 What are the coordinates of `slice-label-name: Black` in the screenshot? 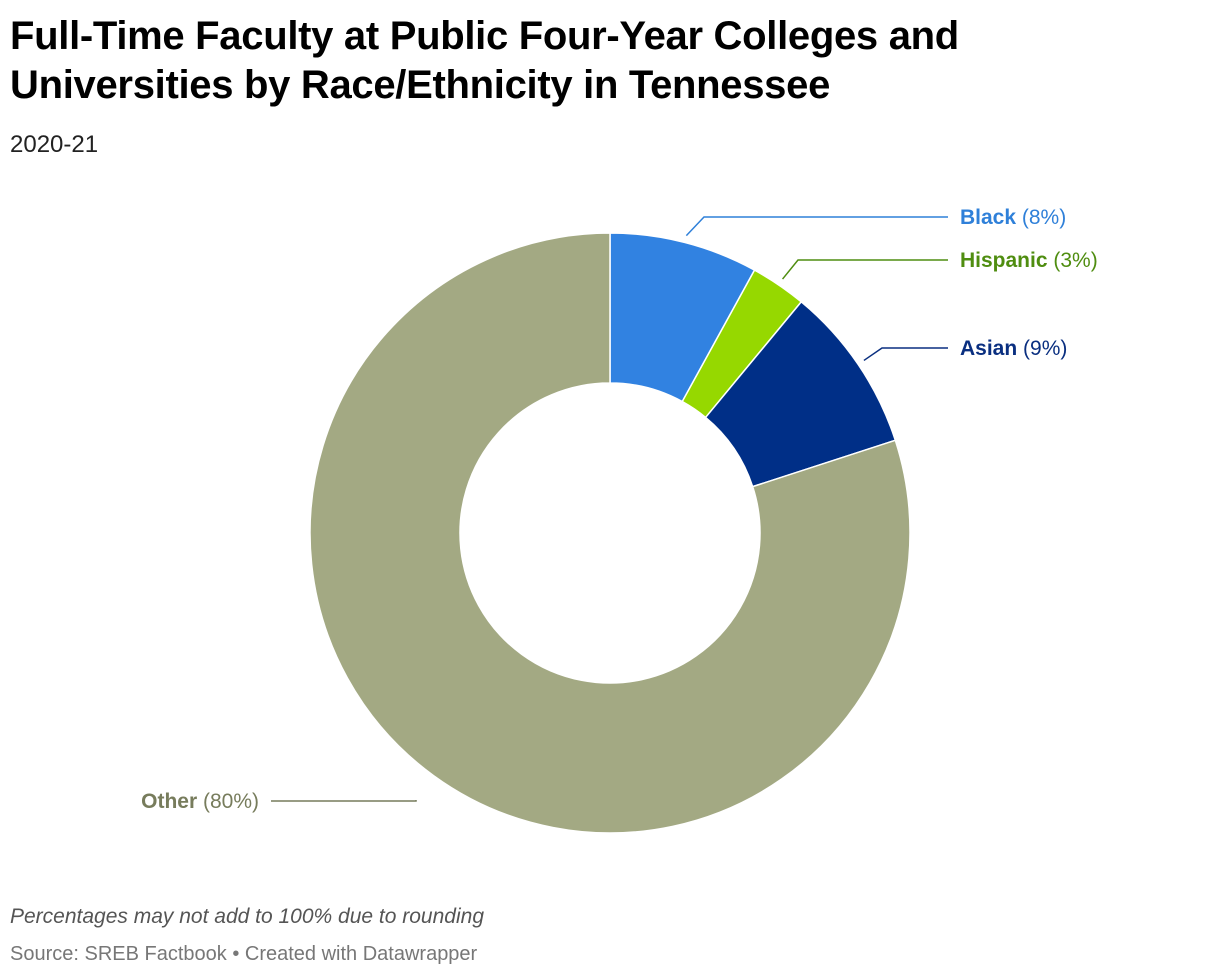 It's located at (988, 217).